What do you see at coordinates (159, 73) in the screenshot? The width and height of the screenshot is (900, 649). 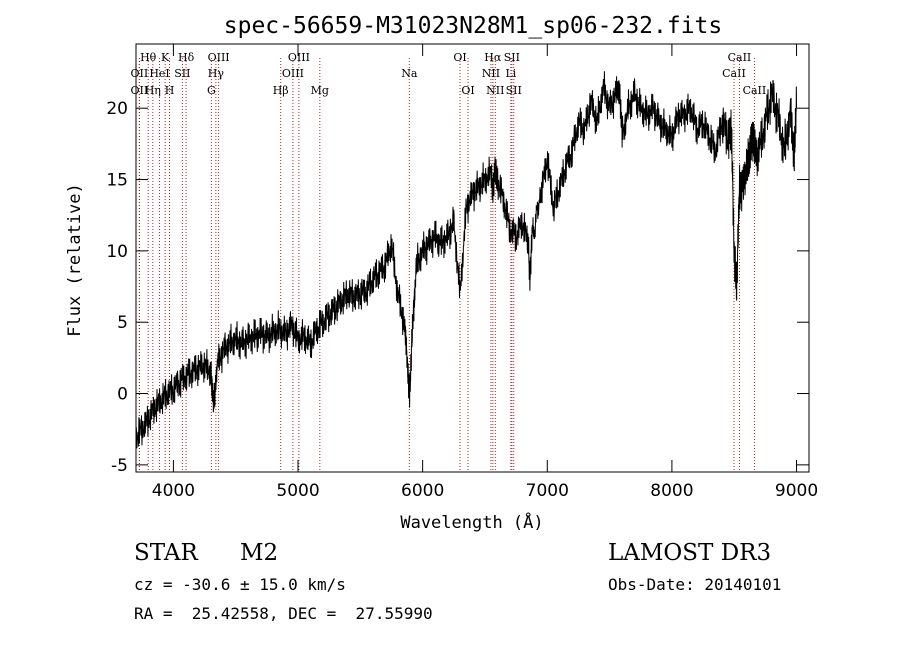 I see `marker-label: HeI` at bounding box center [159, 73].